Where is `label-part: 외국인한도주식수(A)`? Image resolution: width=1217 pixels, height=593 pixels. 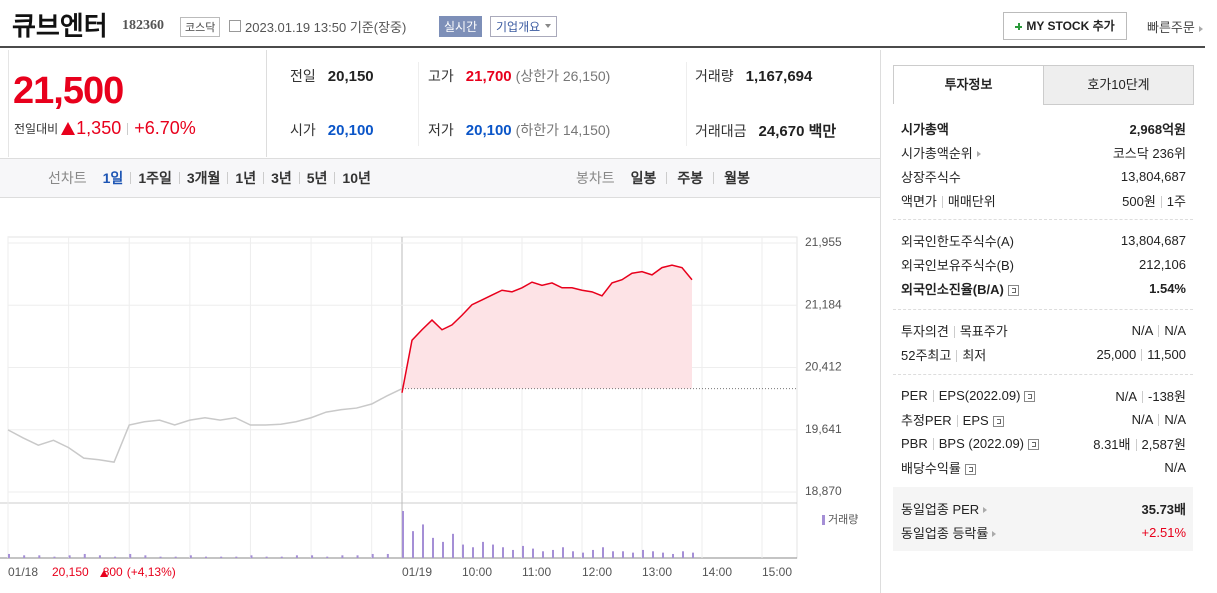
label-part: 외국인한도주식수(A) is located at coordinates (958, 241).